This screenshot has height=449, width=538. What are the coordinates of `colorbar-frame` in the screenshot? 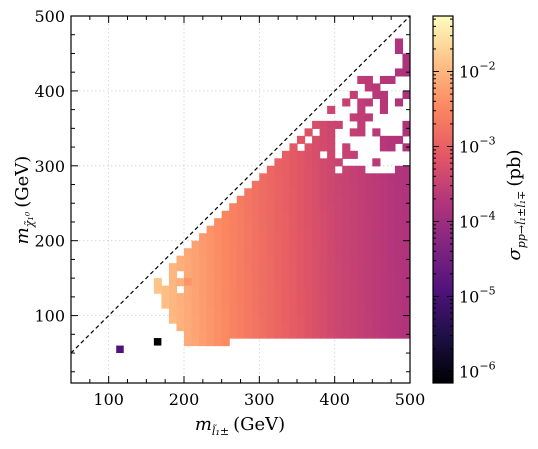 It's located at (443, 199).